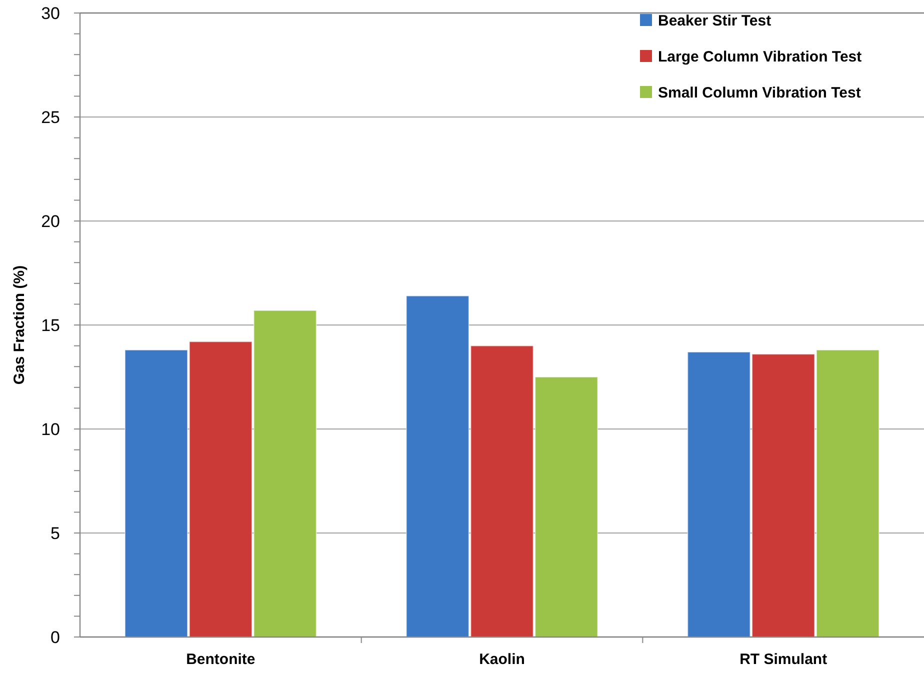  What do you see at coordinates (221, 659) in the screenshot?
I see `x-tick-label: Bentonite` at bounding box center [221, 659].